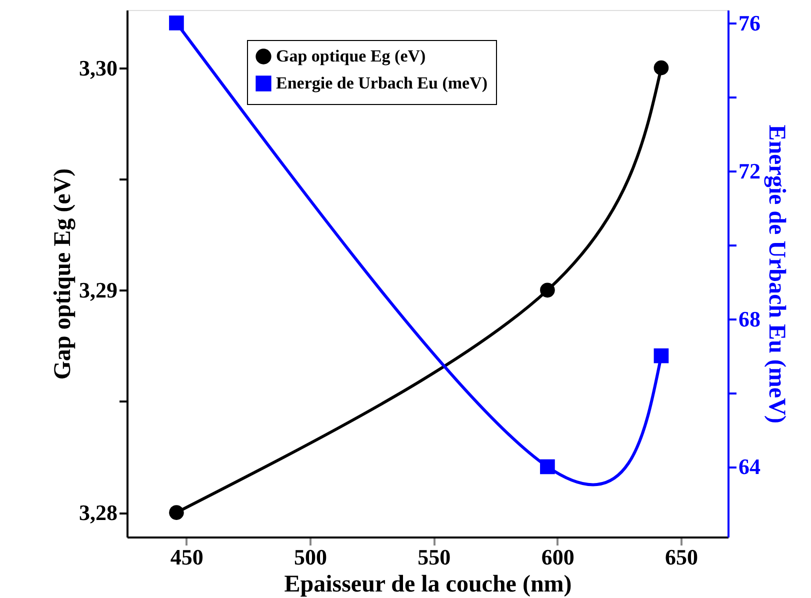  Describe the element at coordinates (777, 274) in the screenshot. I see `y2-axis-title: Energie de Urbach Eu (meV)` at that location.